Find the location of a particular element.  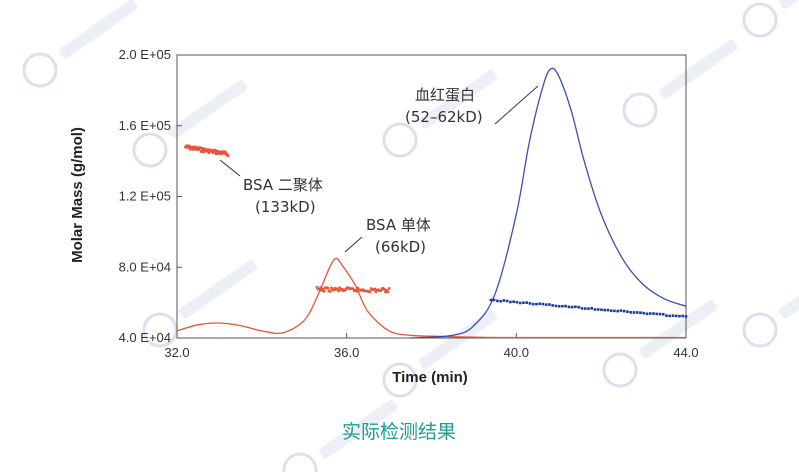

annotation-pointer-bsa-dimer is located at coordinates (230, 168).